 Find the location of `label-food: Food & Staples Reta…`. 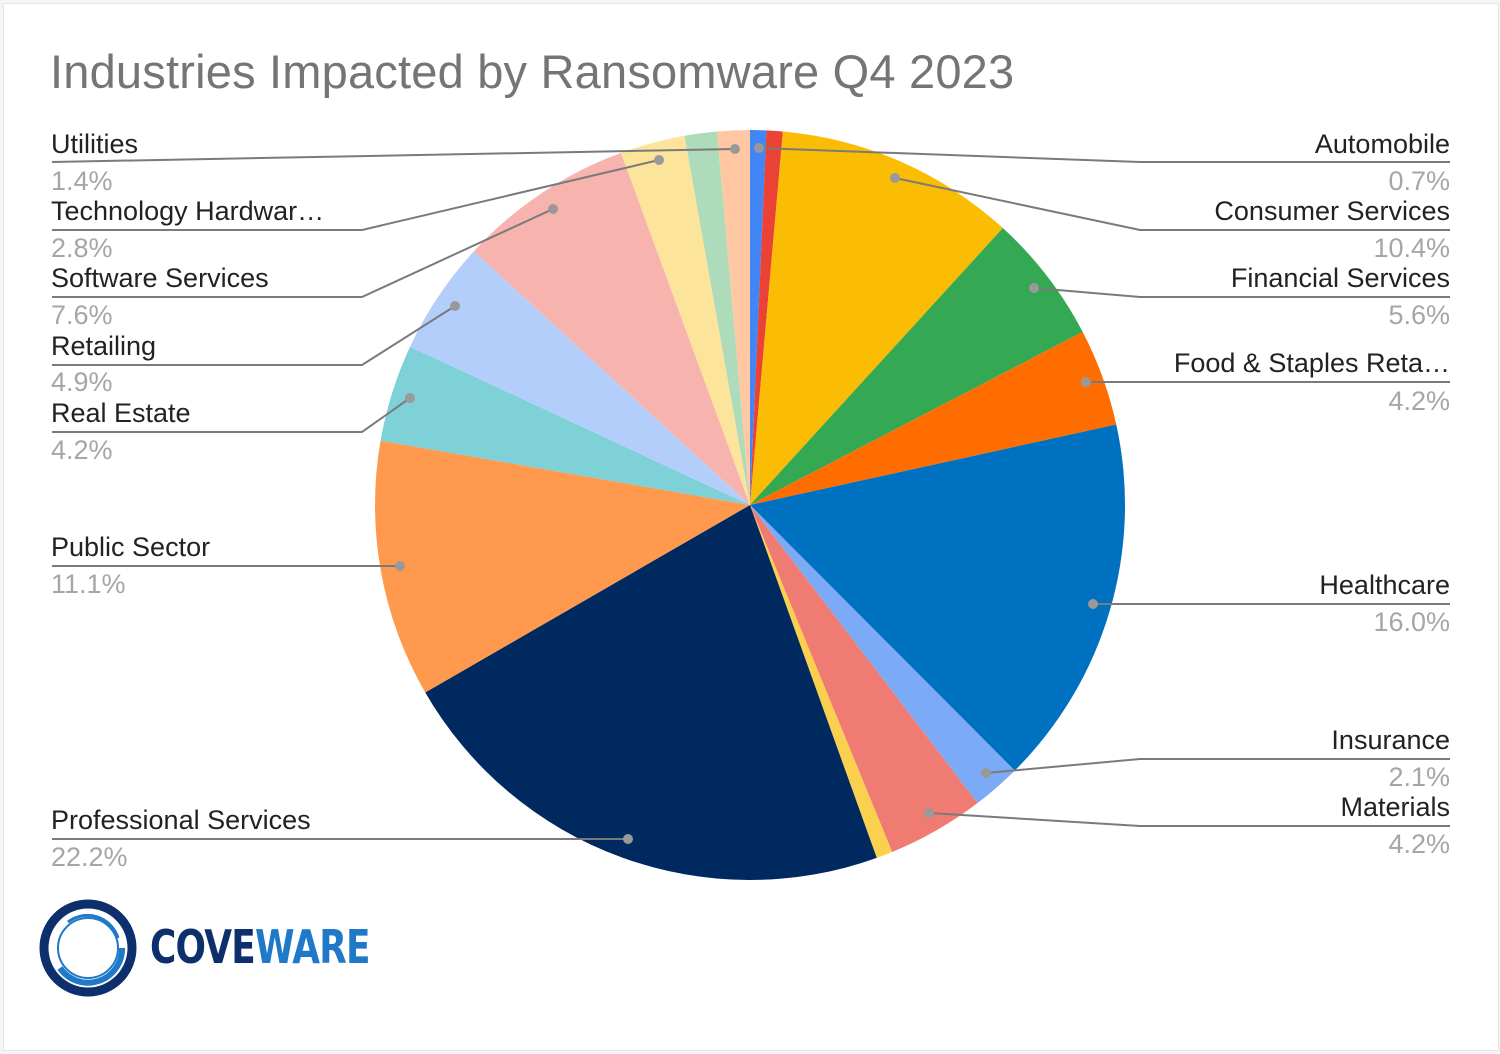

label-food: Food & Staples Reta… is located at coordinates (1311, 363).